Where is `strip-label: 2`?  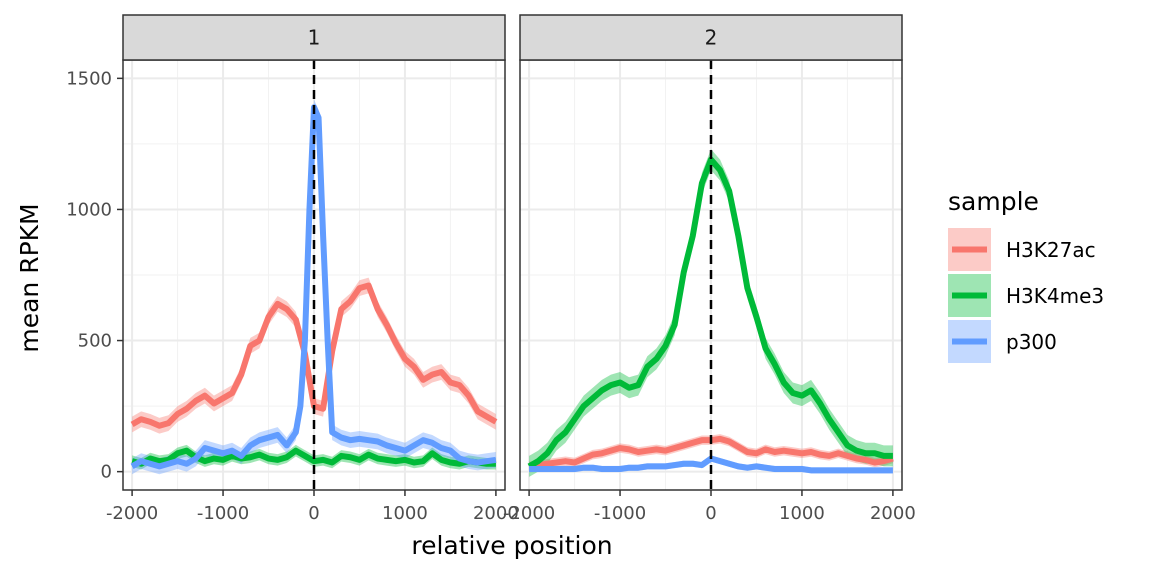 strip-label: 2 is located at coordinates (711, 38).